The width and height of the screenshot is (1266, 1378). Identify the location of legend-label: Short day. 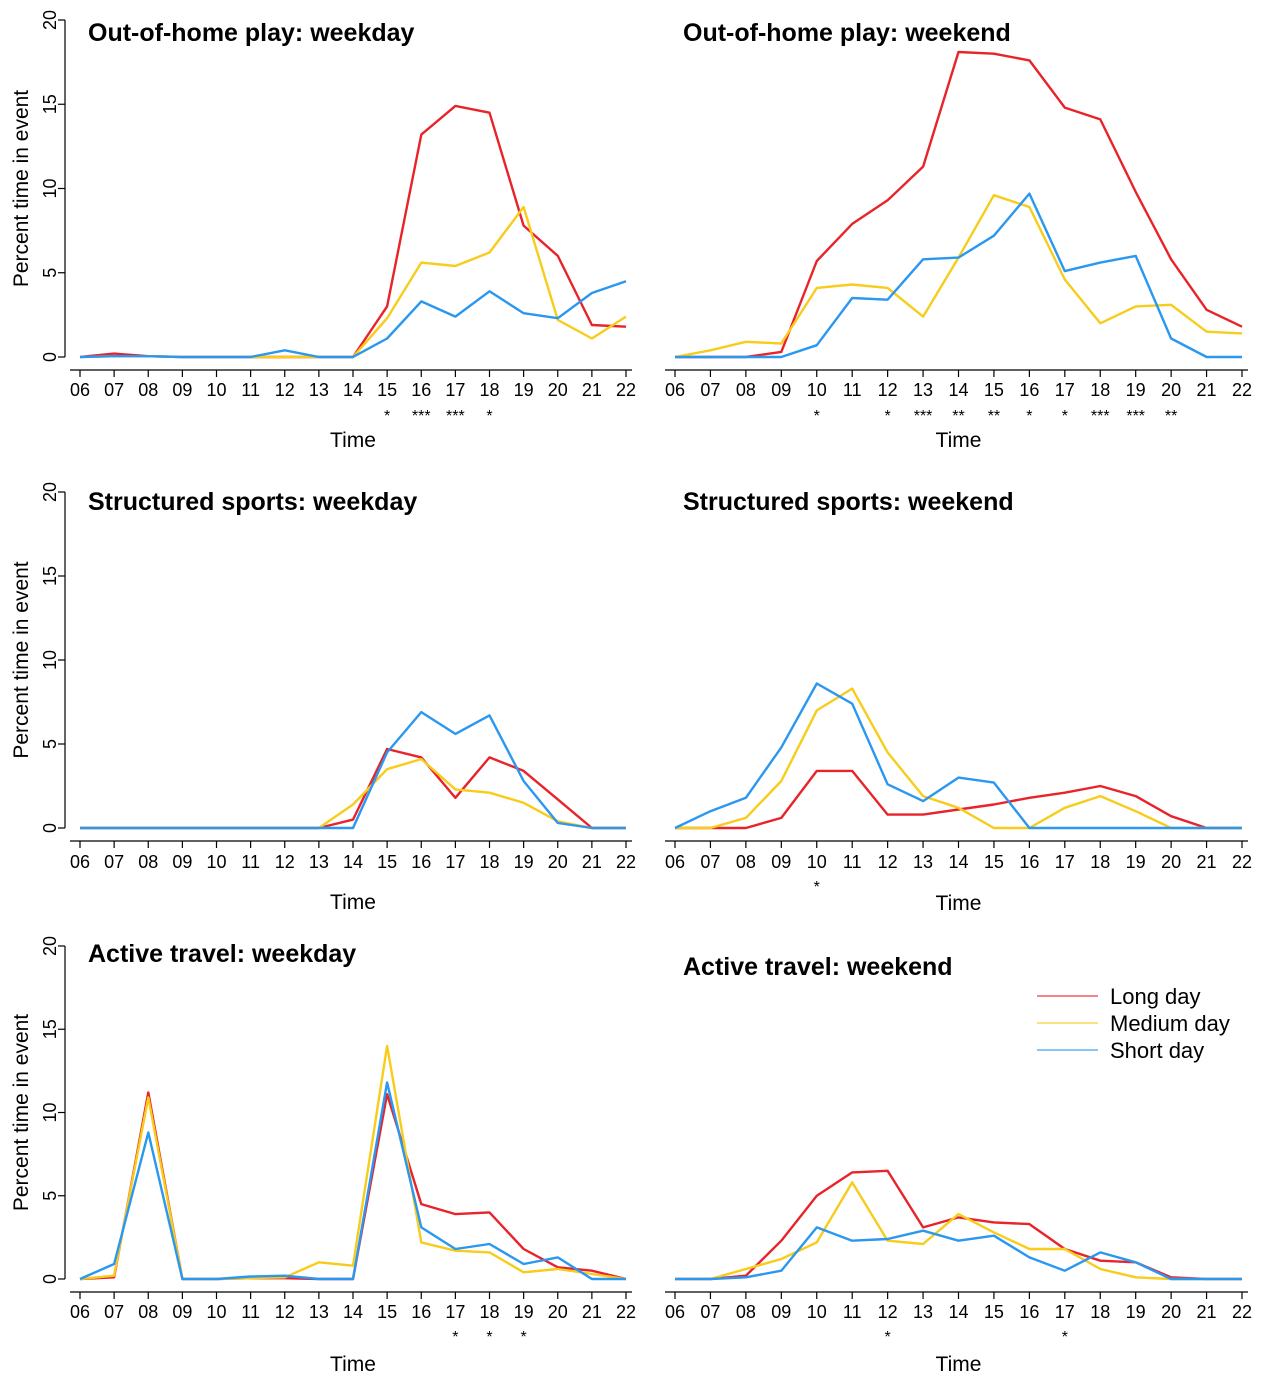
(1157, 1050).